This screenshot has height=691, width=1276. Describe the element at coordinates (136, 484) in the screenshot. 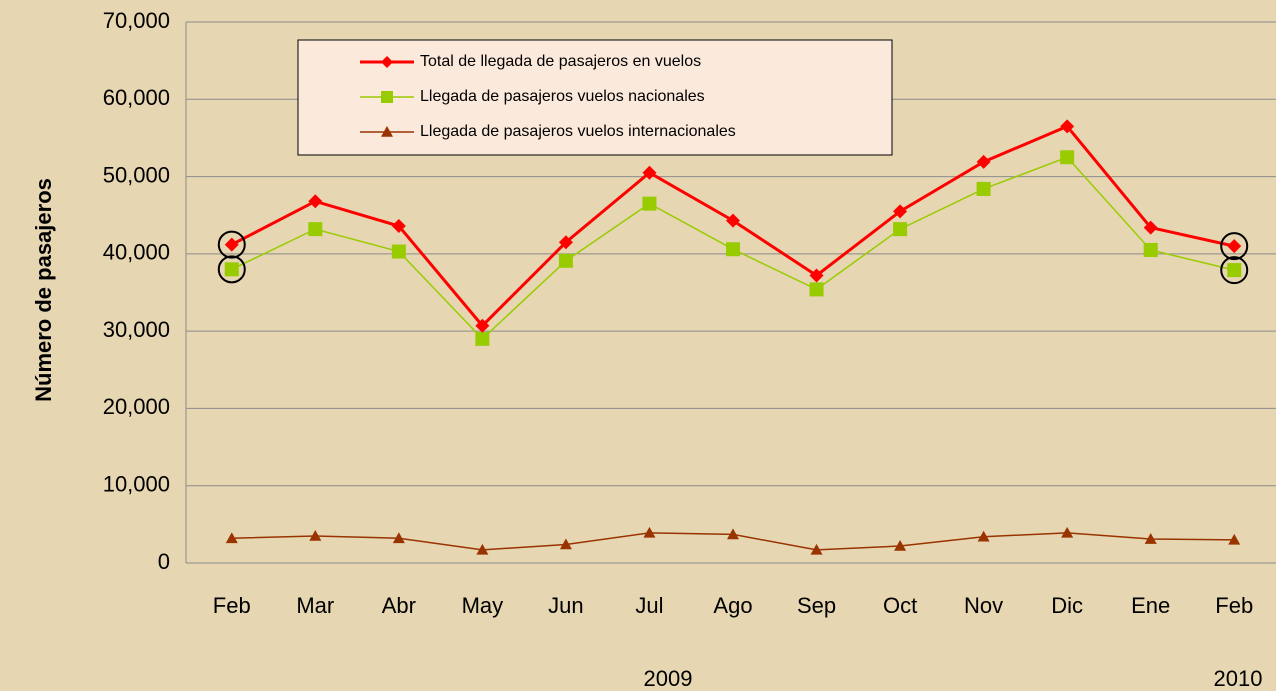

I see `y-tick-label: 10,000` at that location.